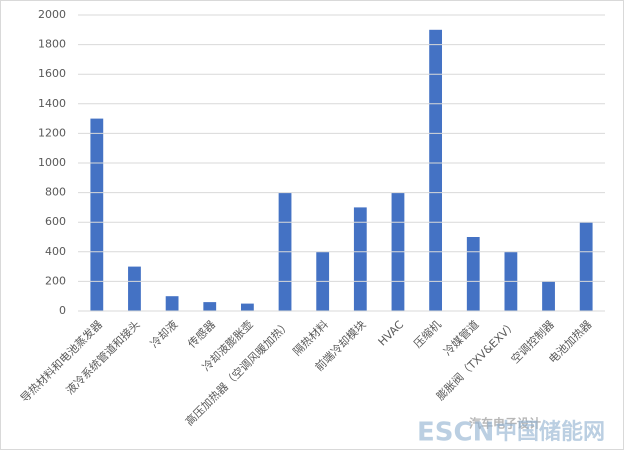  I want to click on watermark: ESCN, so click(455, 433).